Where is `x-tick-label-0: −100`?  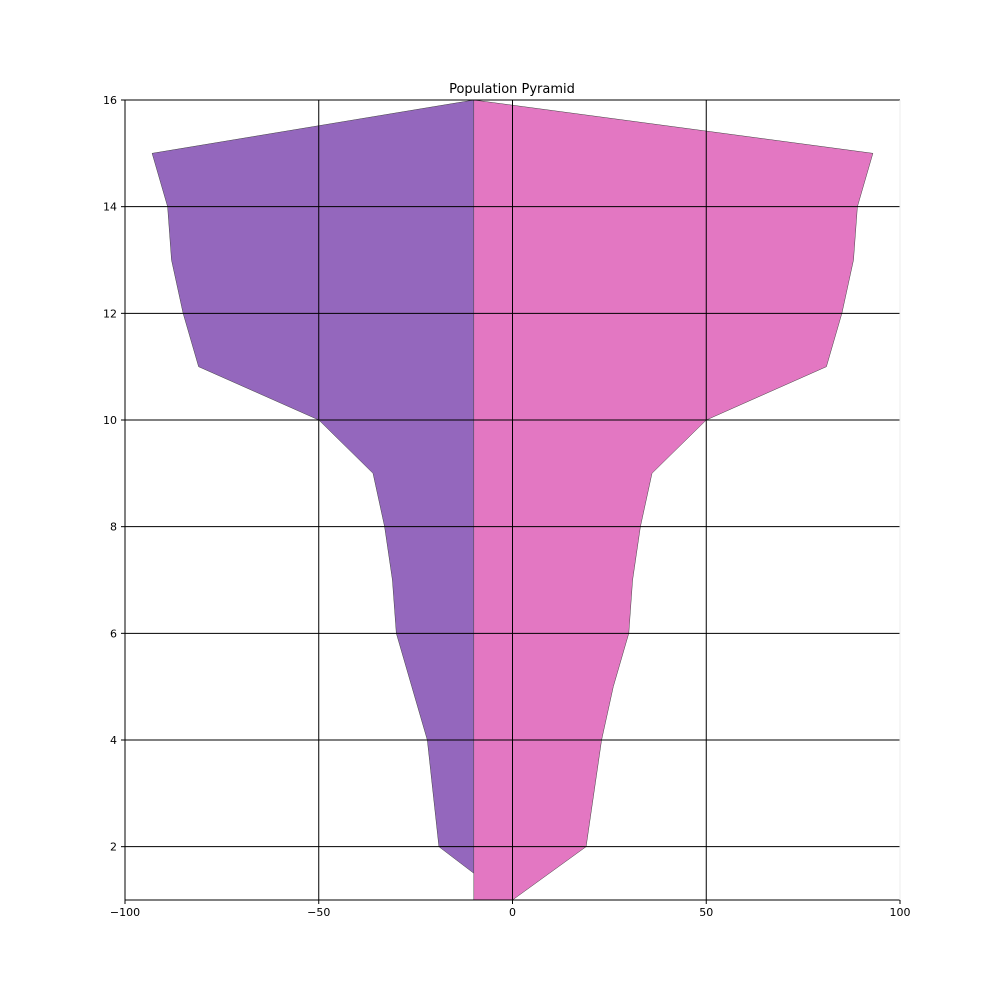
x-tick-label-0: −100 is located at coordinates (125, 912).